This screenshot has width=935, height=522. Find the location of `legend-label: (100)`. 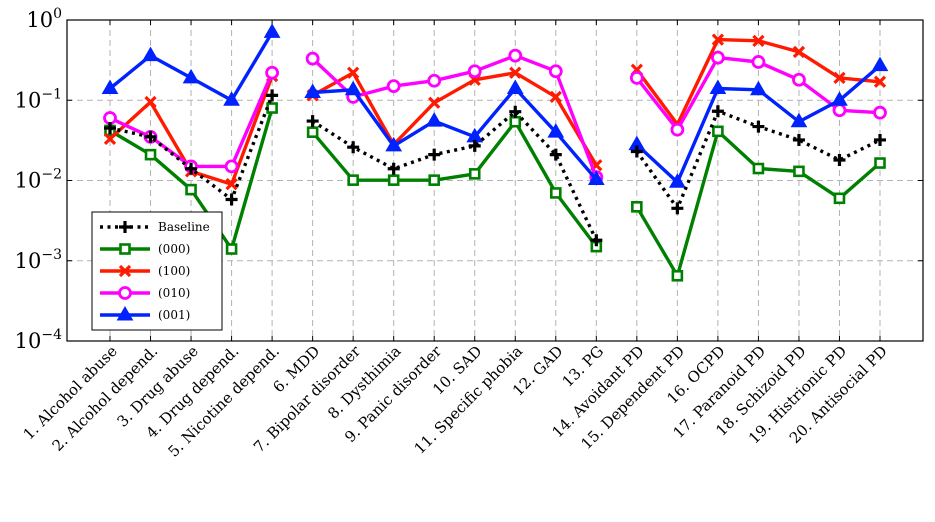

legend-label: (100) is located at coordinates (174, 271).